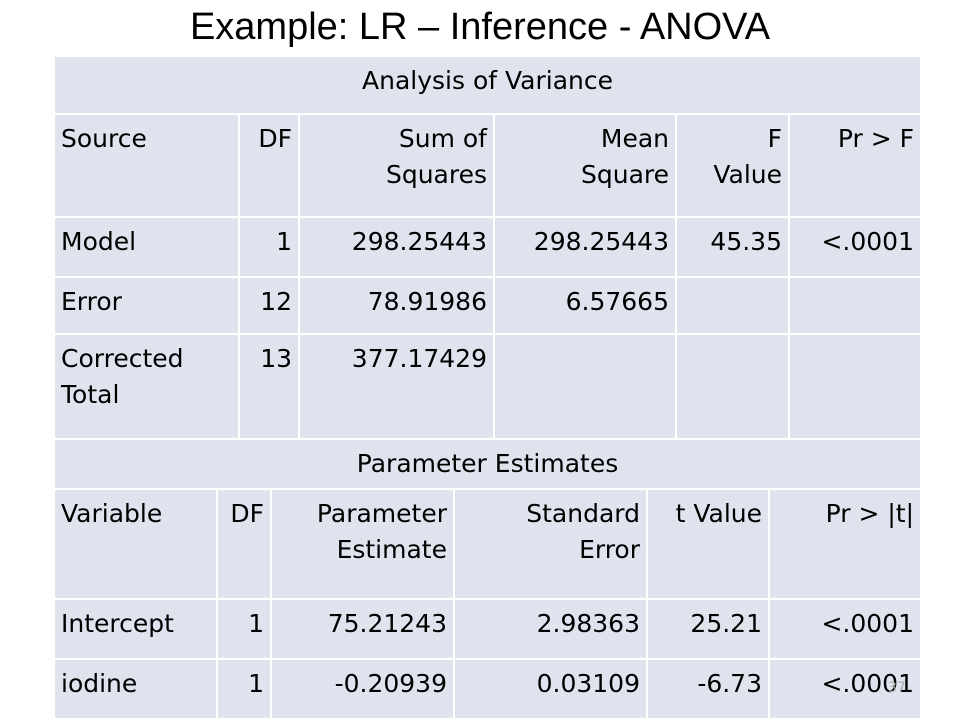  I want to click on cell-text: Total, so click(90, 394).